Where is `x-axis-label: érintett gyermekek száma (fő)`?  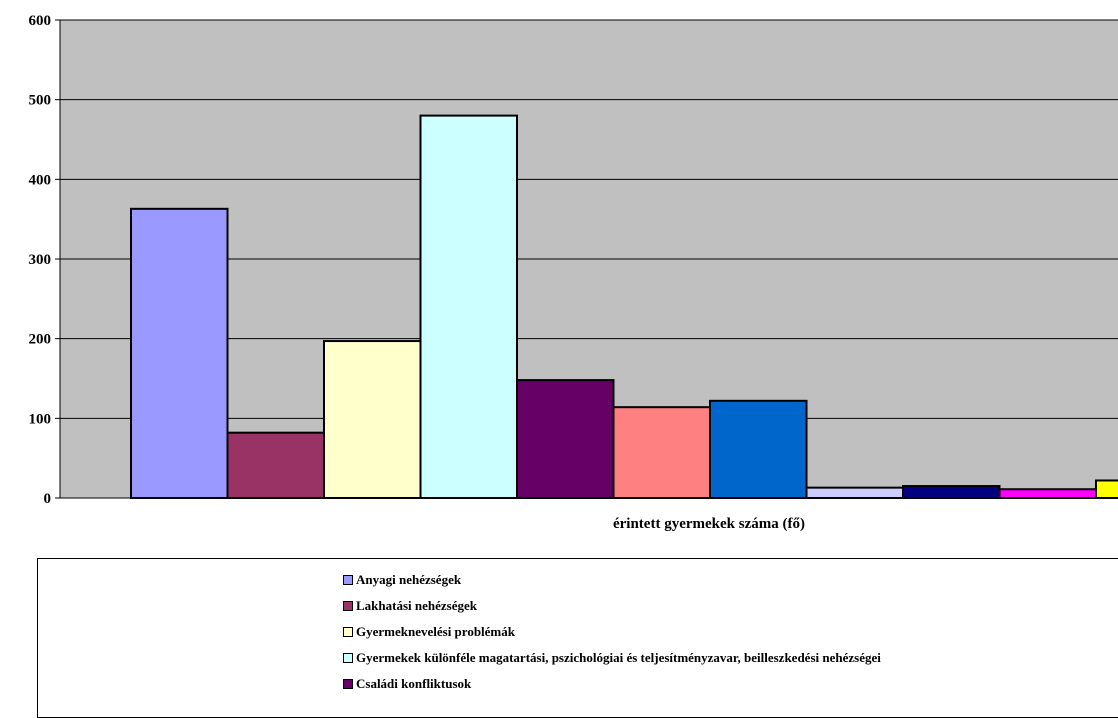 x-axis-label: érintett gyermekek száma (fő) is located at coordinates (709, 524).